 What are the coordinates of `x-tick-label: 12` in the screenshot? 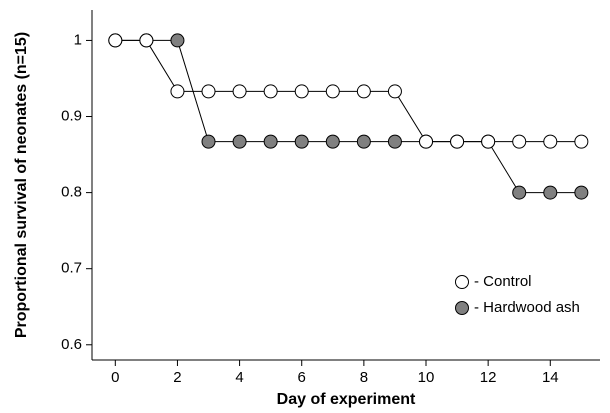 It's located at (488, 377).